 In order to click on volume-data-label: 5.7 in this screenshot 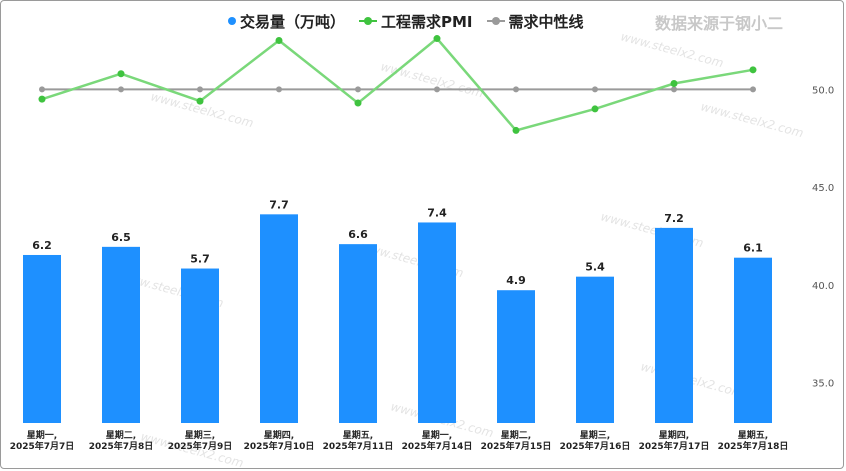, I will do `click(200, 259)`.